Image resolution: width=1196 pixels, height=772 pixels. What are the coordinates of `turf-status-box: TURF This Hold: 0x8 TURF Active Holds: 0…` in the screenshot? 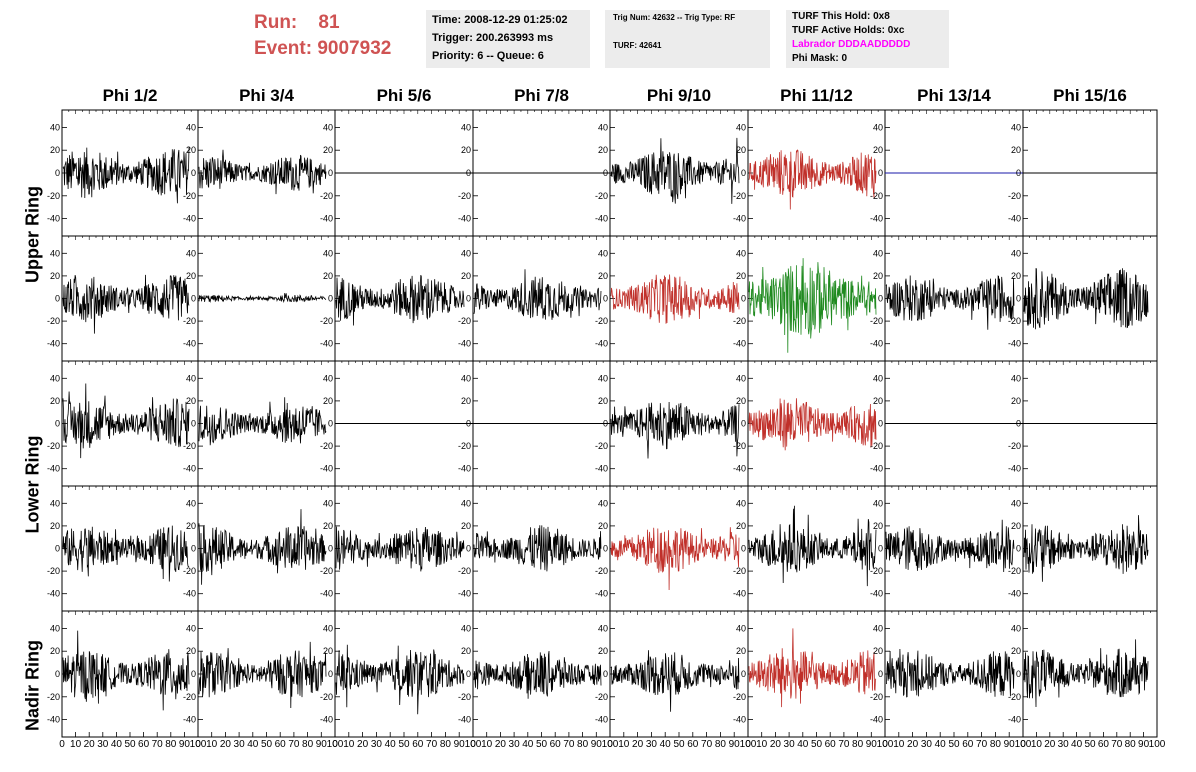 It's located at (867, 39).